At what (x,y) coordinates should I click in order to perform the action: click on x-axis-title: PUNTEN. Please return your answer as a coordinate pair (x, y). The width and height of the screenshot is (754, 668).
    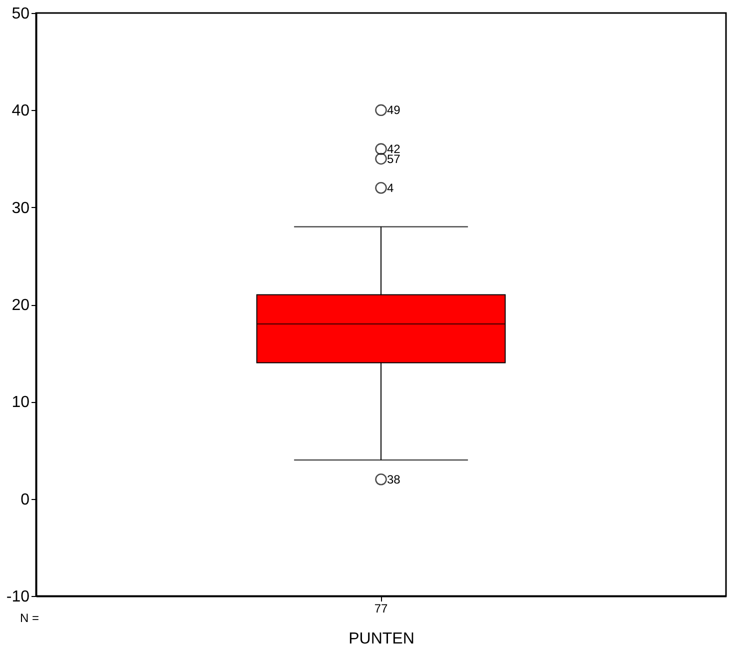
    Looking at the image, I should click on (381, 639).